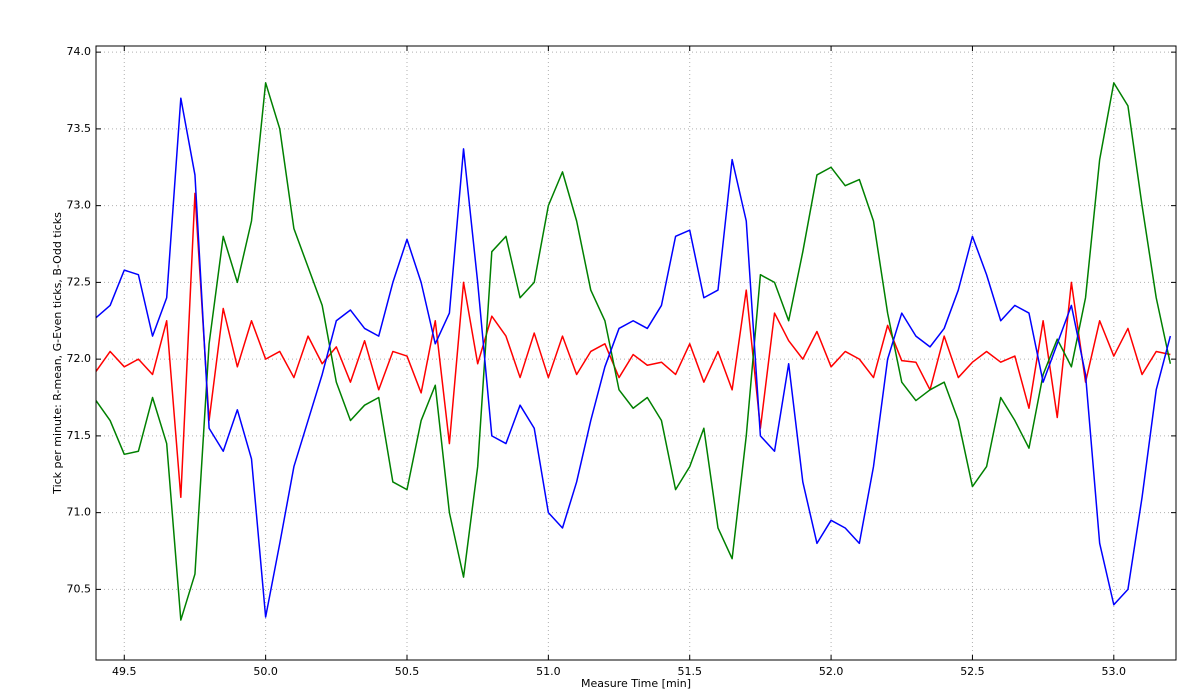 This screenshot has height=695, width=1200. I want to click on y-tick-label: 71.0, so click(79, 512).